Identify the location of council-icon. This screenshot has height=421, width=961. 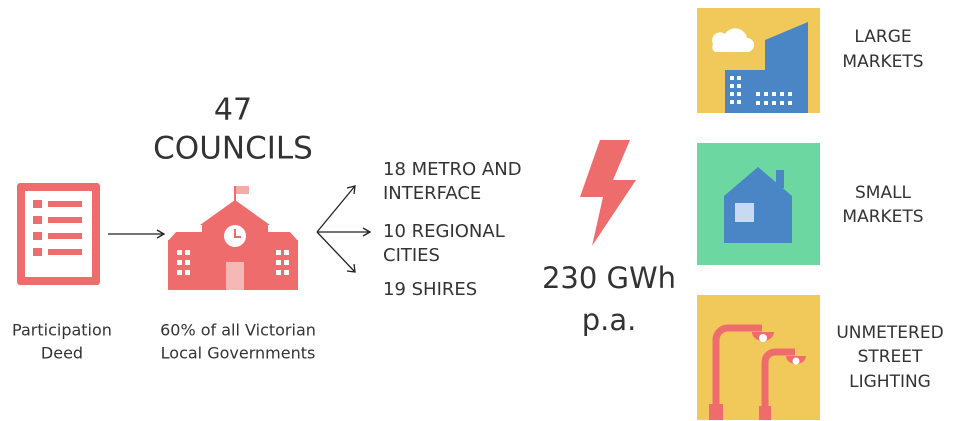
(233, 238).